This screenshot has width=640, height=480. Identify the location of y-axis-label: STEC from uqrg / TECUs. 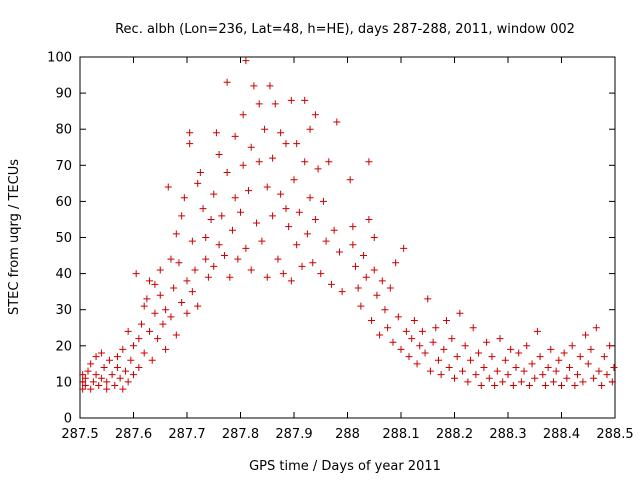
(14, 237).